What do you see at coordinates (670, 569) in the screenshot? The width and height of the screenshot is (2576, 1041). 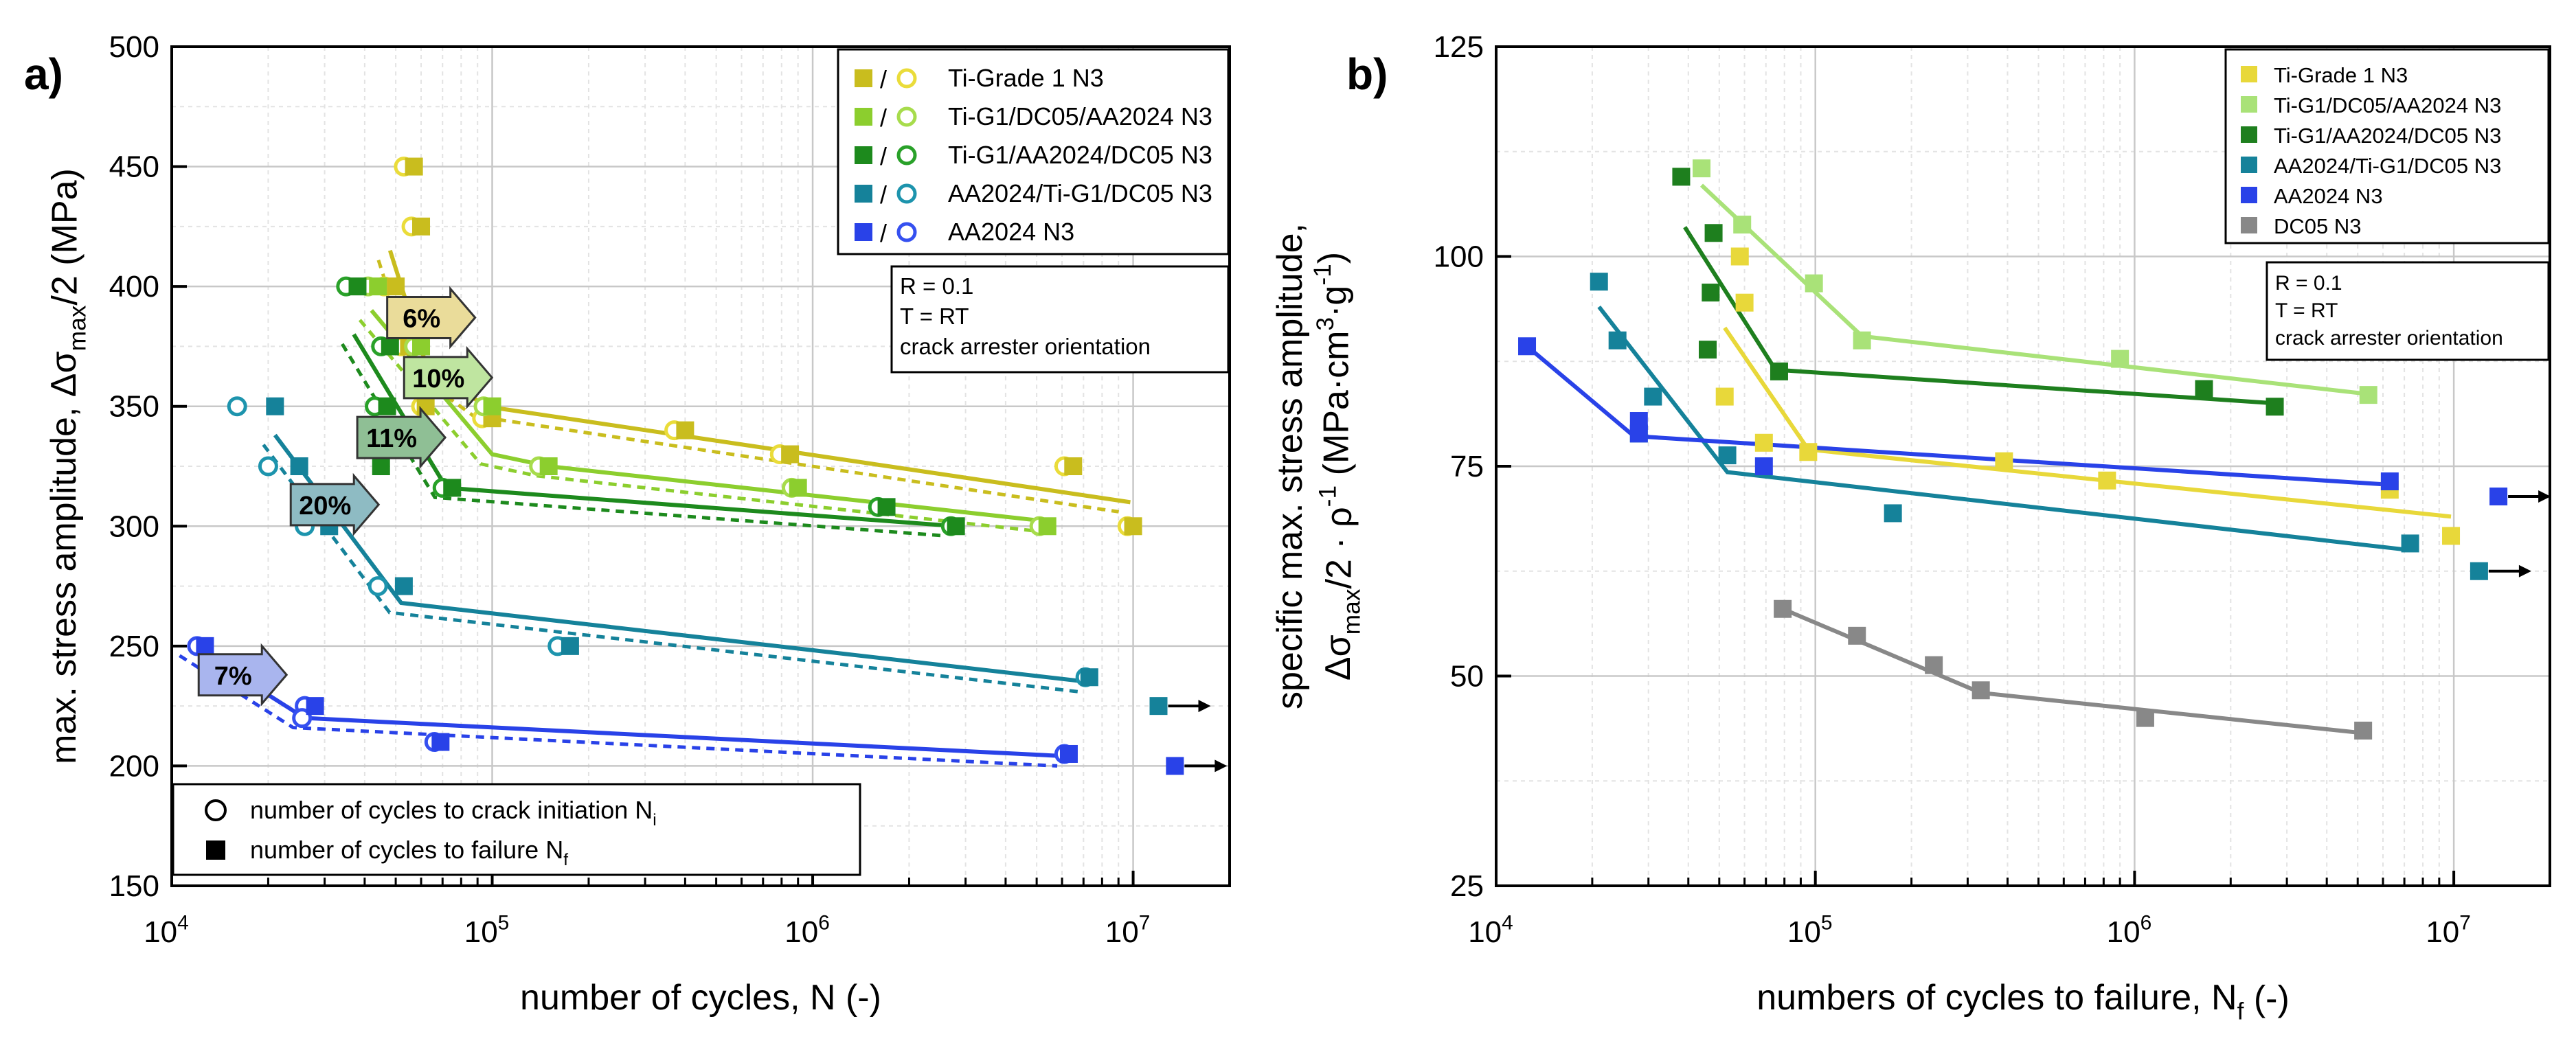 I see `initiation-fit-line` at bounding box center [670, 569].